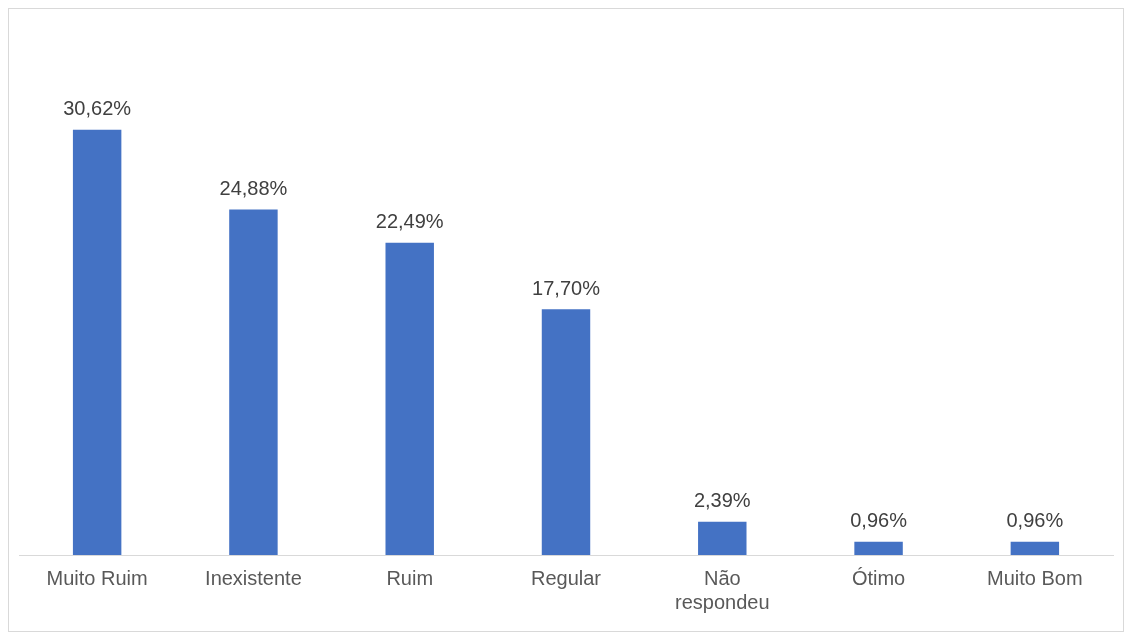 This screenshot has width=1132, height=640. I want to click on x-tick-label: Ruim, so click(410, 577).